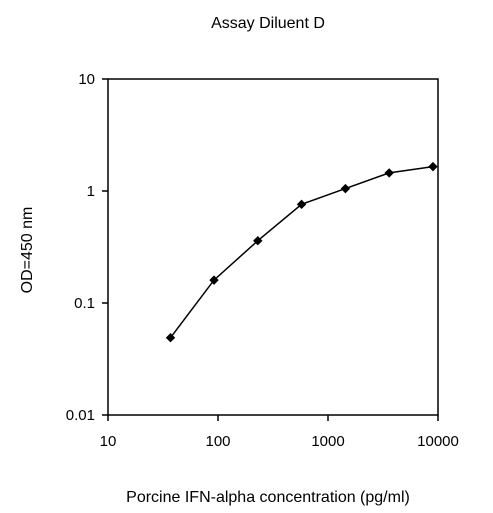 The width and height of the screenshot is (493, 513). What do you see at coordinates (327, 441) in the screenshot?
I see `x-tick-label: 1000` at bounding box center [327, 441].